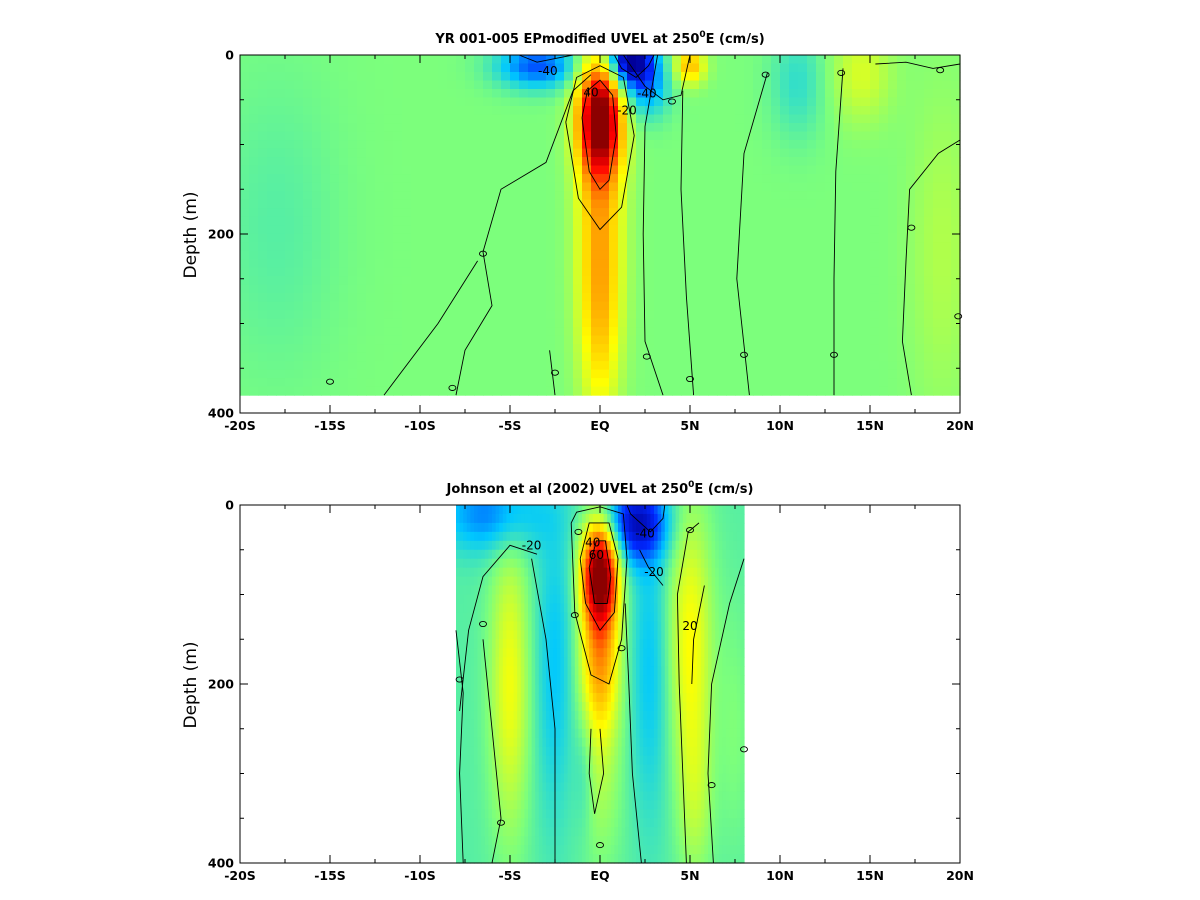  Describe the element at coordinates (221, 413) in the screenshot. I see `y-tick-label: 400` at that location.